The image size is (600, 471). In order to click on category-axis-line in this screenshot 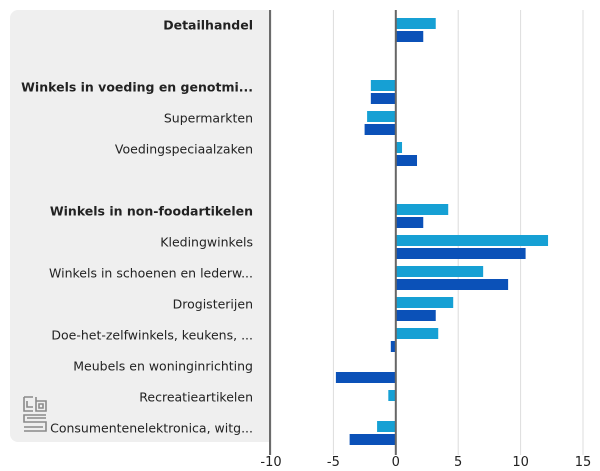, I will do `click(270, 232)`.